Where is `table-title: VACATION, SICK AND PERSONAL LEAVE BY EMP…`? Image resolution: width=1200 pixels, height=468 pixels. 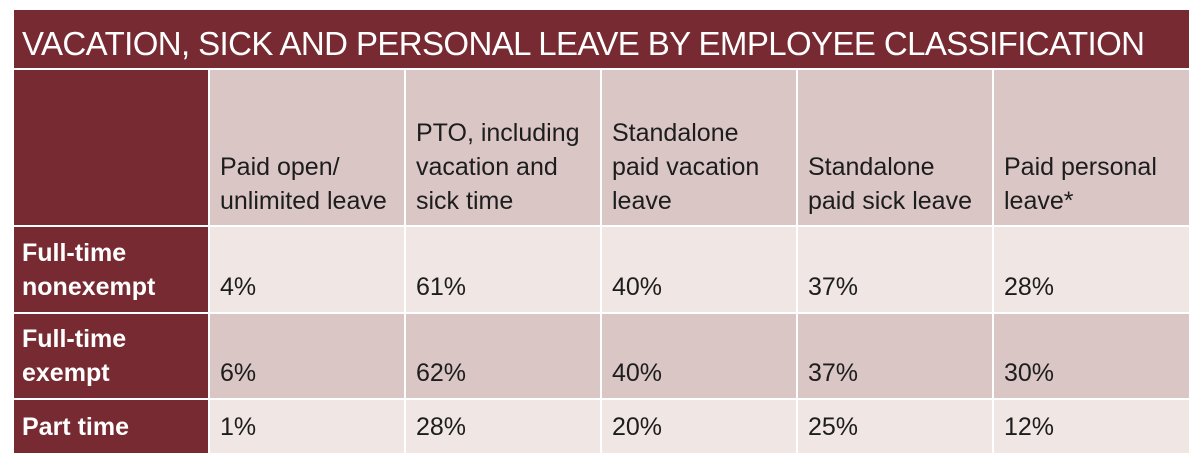
table-title: VACATION, SICK AND PERSONAL LEAVE BY EMP… is located at coordinates (601, 39).